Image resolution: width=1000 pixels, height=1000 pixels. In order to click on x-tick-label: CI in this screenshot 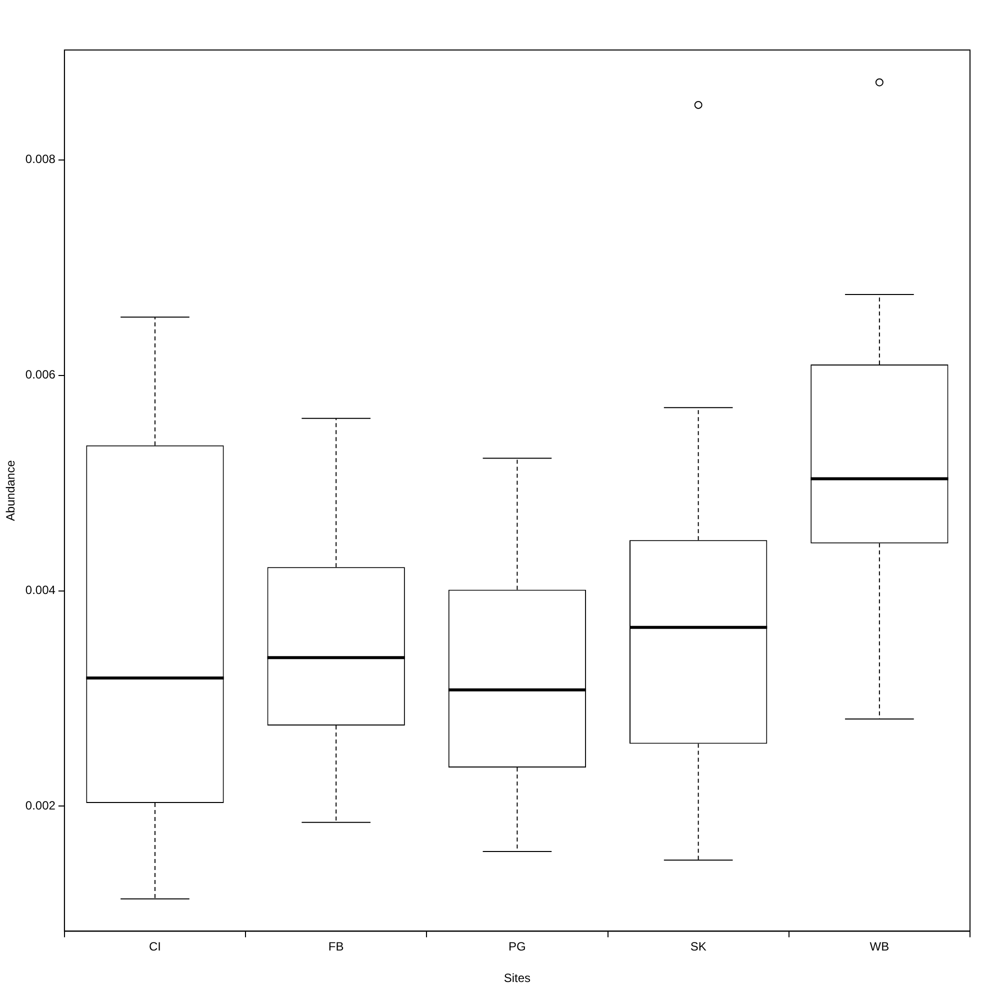, I will do `click(154, 947)`.